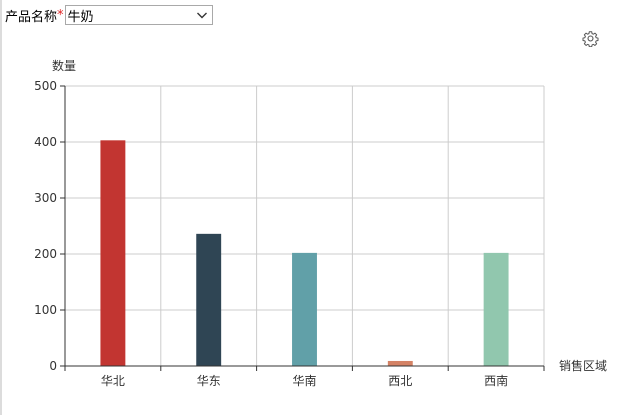 Image resolution: width=630 pixels, height=415 pixels. Describe the element at coordinates (53, 366) in the screenshot. I see `y-tick-label: 0` at that location.